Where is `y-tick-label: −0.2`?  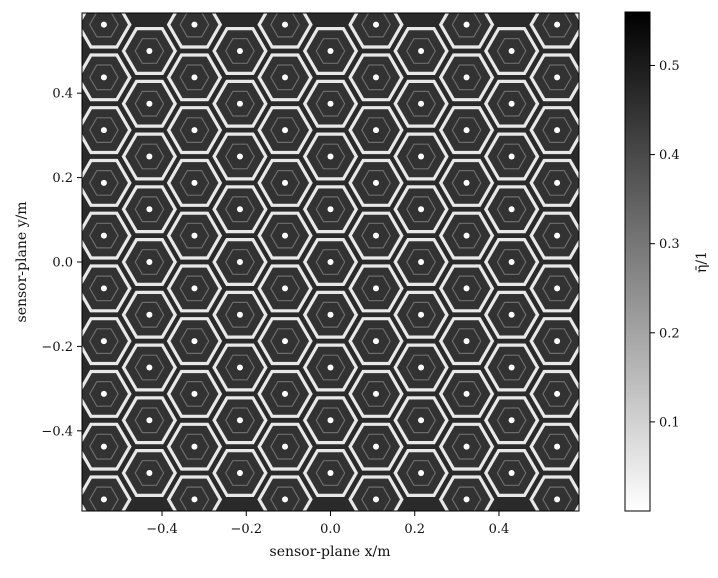 y-tick-label: −0.2 is located at coordinates (57, 347).